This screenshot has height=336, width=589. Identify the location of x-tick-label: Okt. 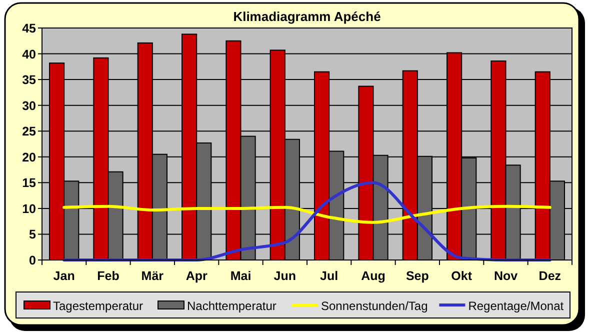
(462, 276).